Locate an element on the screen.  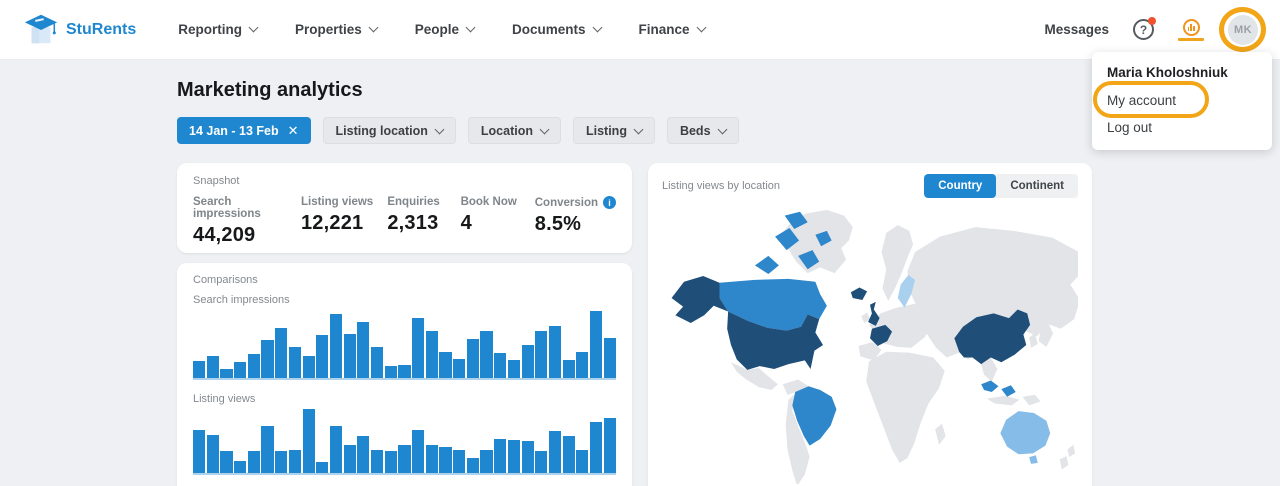
map-iceland is located at coordinates (859, 293).